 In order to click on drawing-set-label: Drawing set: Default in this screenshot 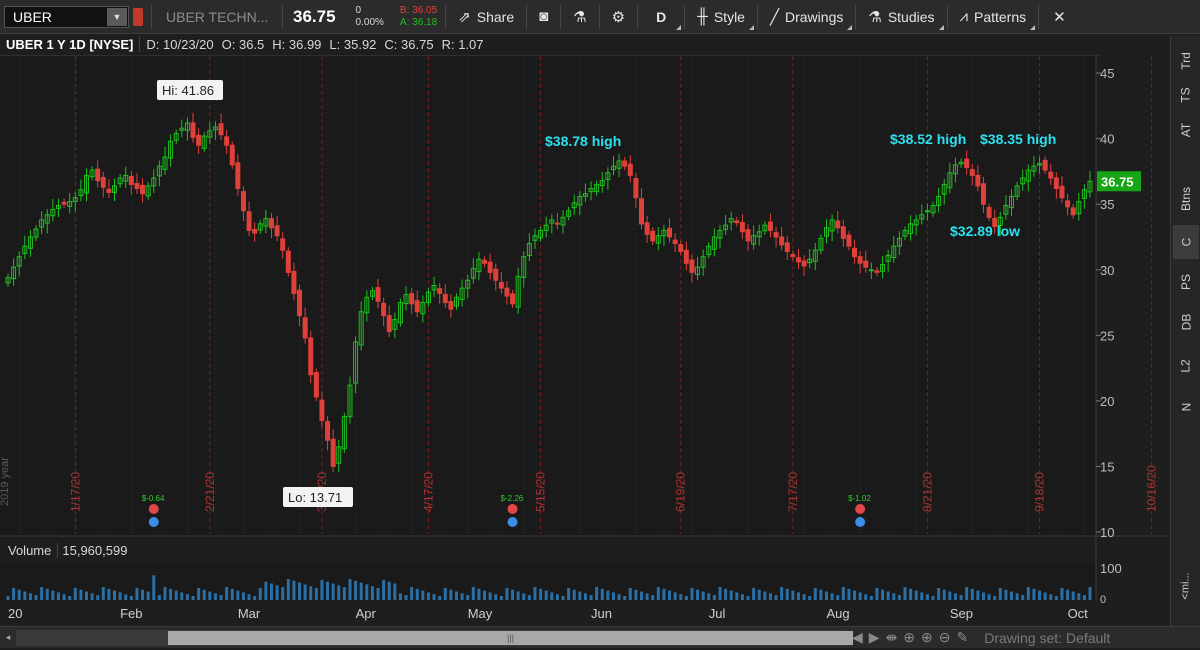, I will do `click(1047, 637)`.